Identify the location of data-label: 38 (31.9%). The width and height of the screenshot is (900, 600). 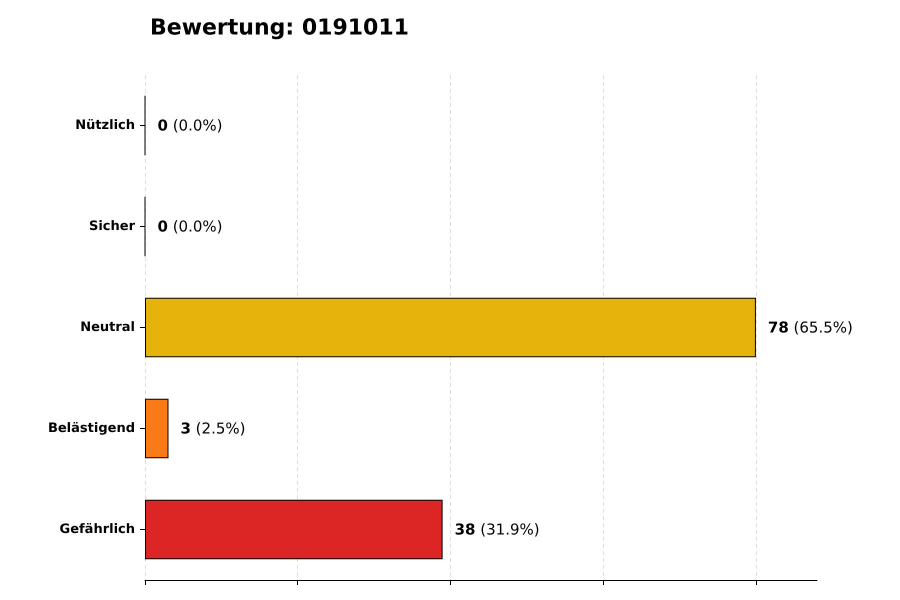
(497, 529).